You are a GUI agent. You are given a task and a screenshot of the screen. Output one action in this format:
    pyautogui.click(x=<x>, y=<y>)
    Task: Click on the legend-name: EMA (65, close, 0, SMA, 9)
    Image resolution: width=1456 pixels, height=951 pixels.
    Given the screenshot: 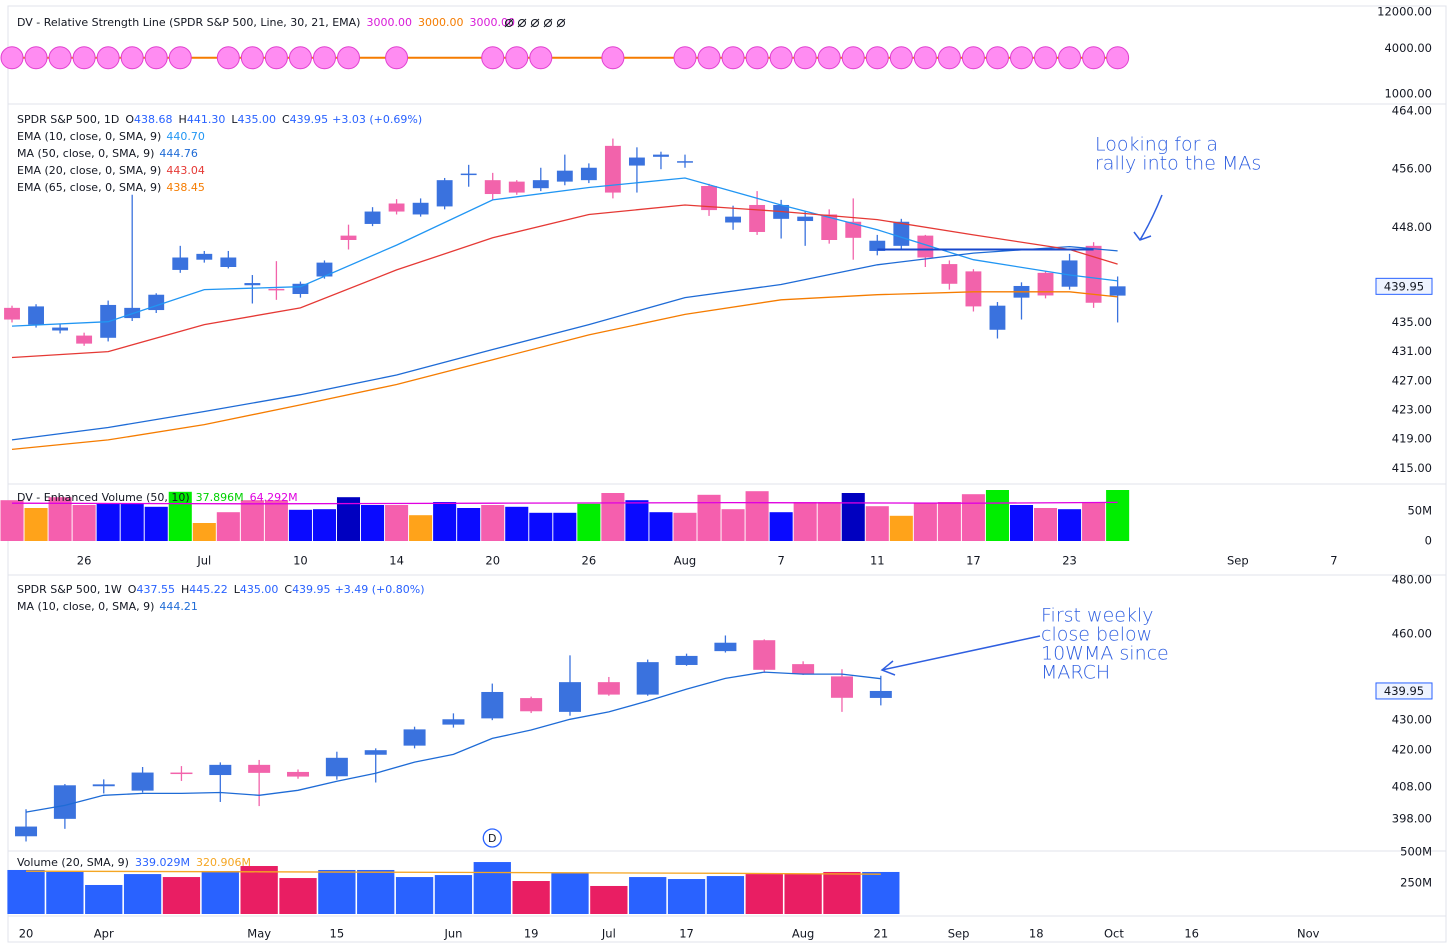 What is the action you would take?
    pyautogui.click(x=89, y=187)
    